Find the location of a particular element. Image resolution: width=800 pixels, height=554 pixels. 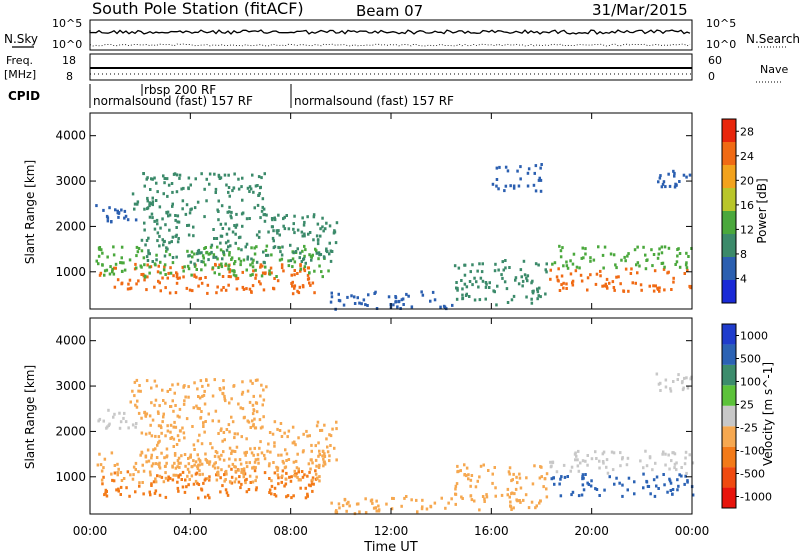

colorbar-segment is located at coordinates (729, 130).